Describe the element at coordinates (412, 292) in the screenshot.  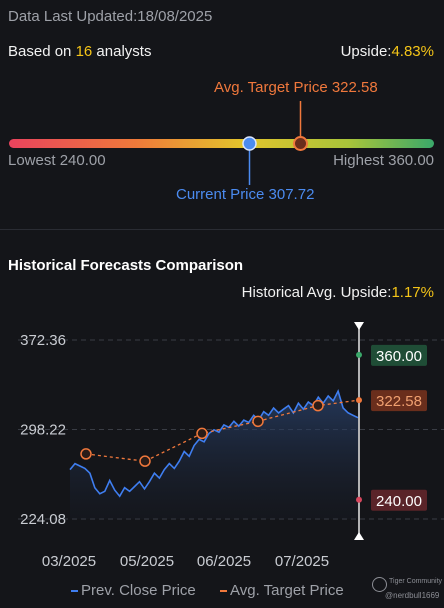
I see `historical-upside-value: 1.17%` at that location.